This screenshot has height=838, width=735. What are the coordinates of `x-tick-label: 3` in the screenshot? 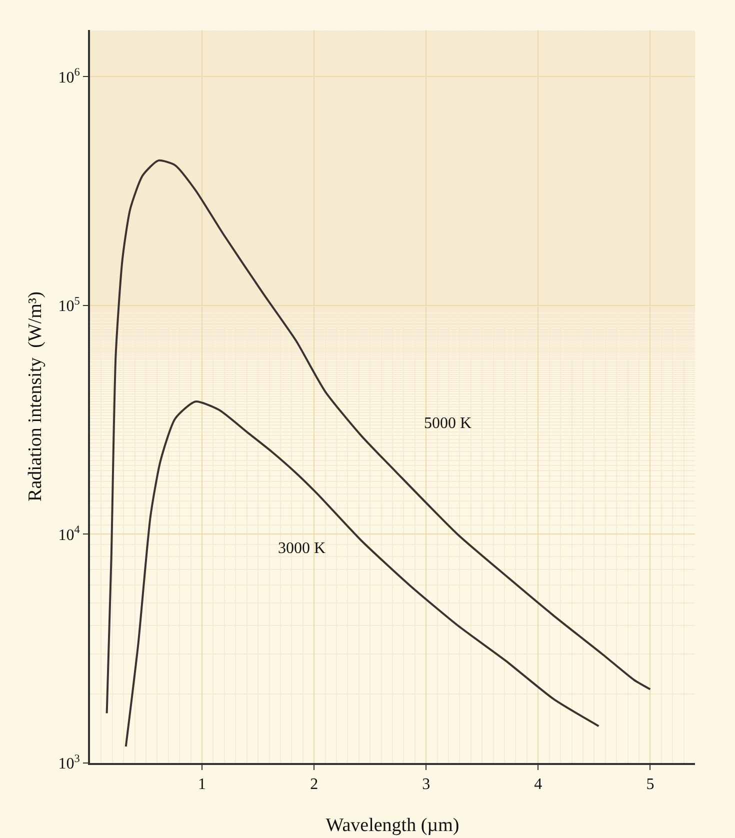 It's located at (426, 785).